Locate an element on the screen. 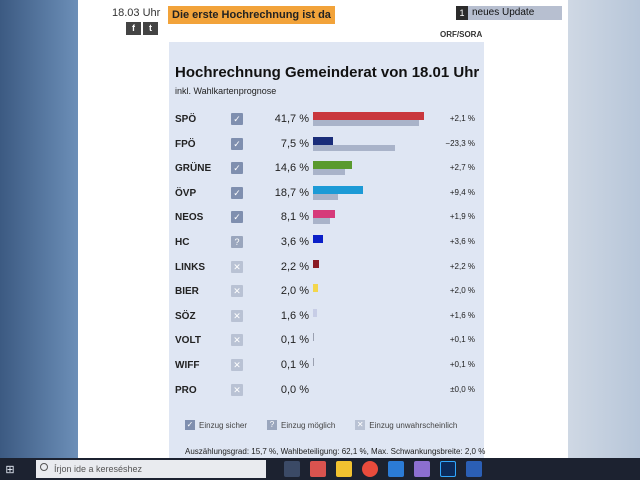  party-row: PRO ✕ 0,0 % ±0,0 % is located at coordinates (326, 391).